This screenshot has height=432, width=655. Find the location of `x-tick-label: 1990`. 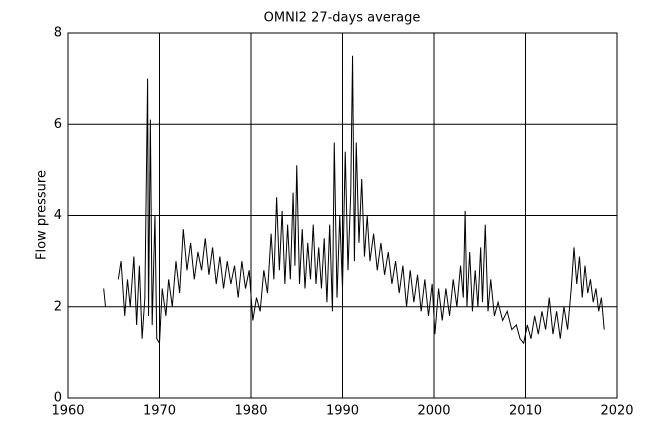

x-tick-label: 1990 is located at coordinates (342, 411).